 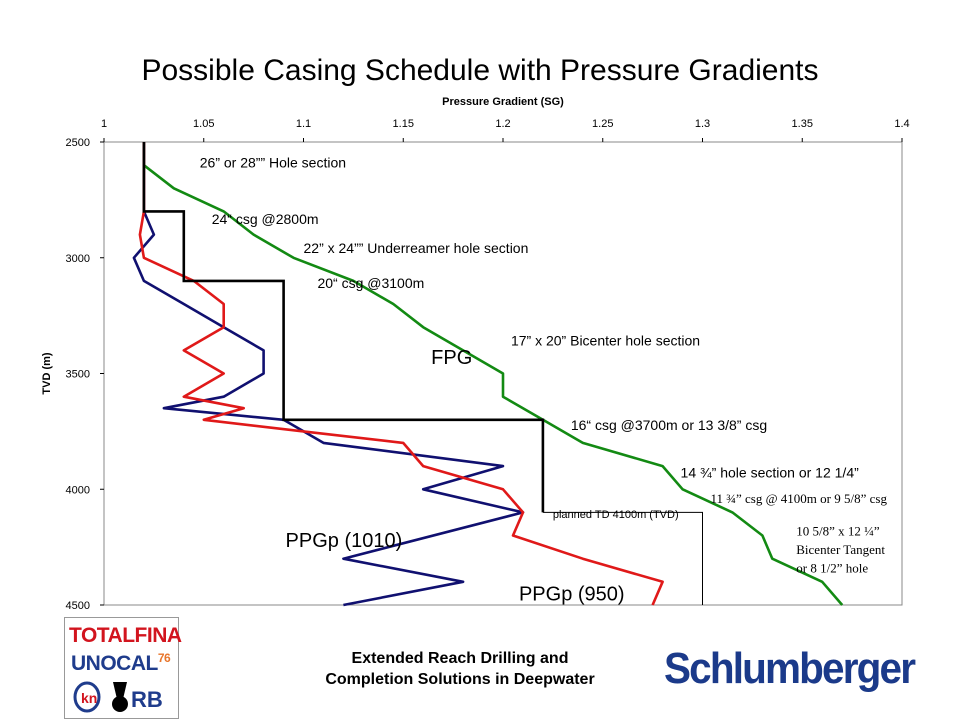 I want to click on footer-line-2: Completion Solutions in Deepwater, so click(x=460, y=679).